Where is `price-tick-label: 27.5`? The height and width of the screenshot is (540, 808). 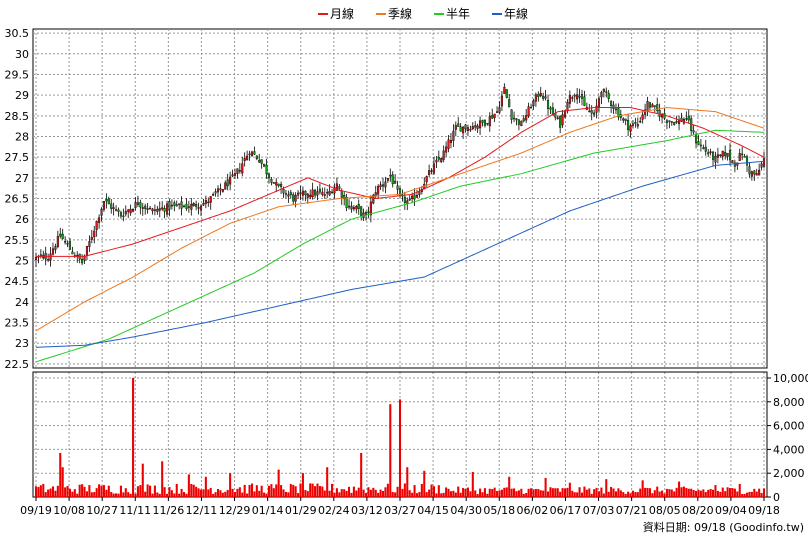
price-tick-label: 27.5 is located at coordinates (17, 157).